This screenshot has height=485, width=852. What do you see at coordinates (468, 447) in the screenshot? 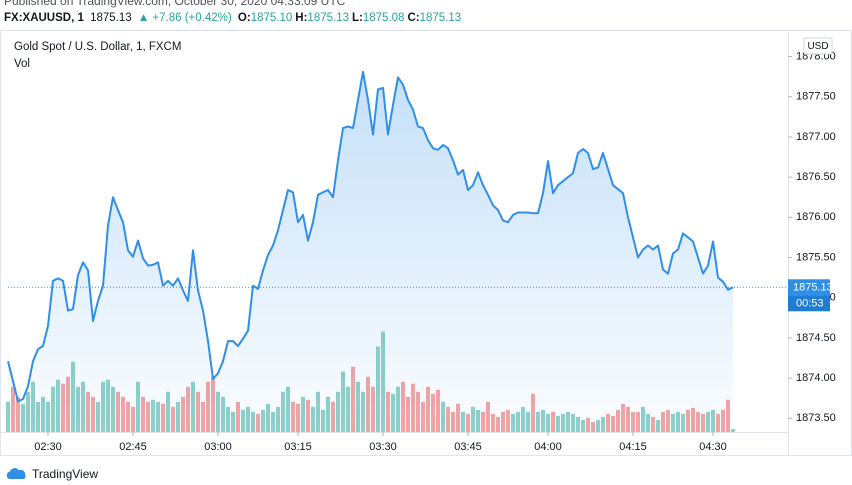
I see `x-tick-label: 03:45` at bounding box center [468, 447].